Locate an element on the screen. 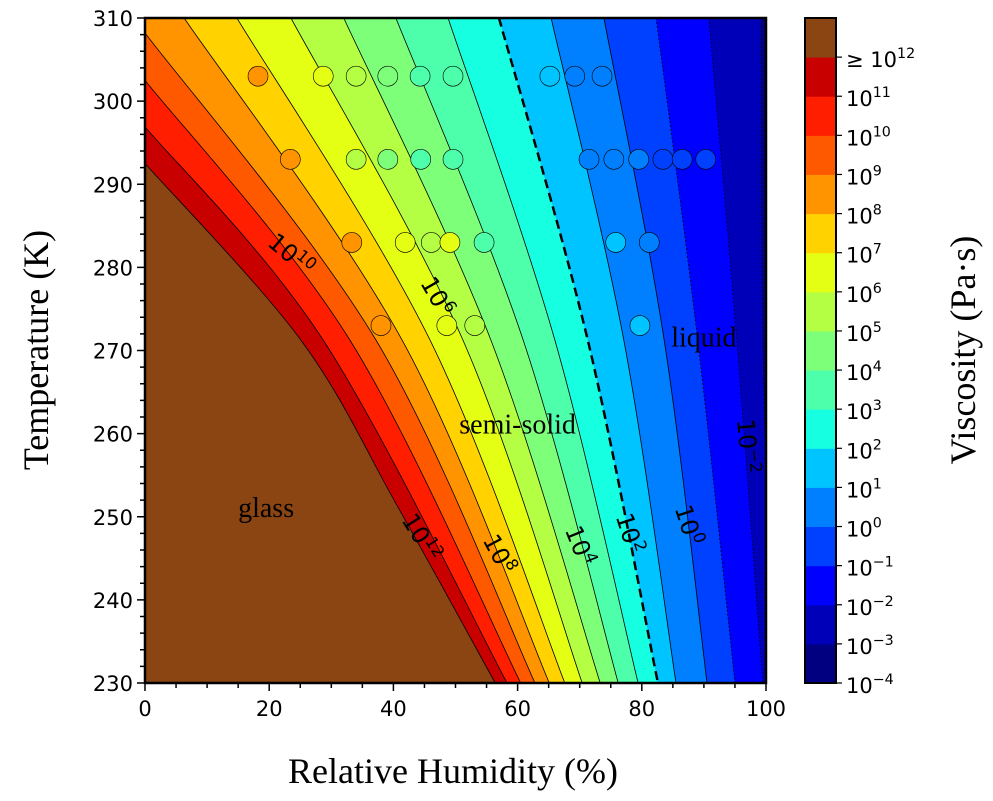 This screenshot has width=993, height=801. colorbar-label: Viscosity (Pa·s) is located at coordinates (963, 350).